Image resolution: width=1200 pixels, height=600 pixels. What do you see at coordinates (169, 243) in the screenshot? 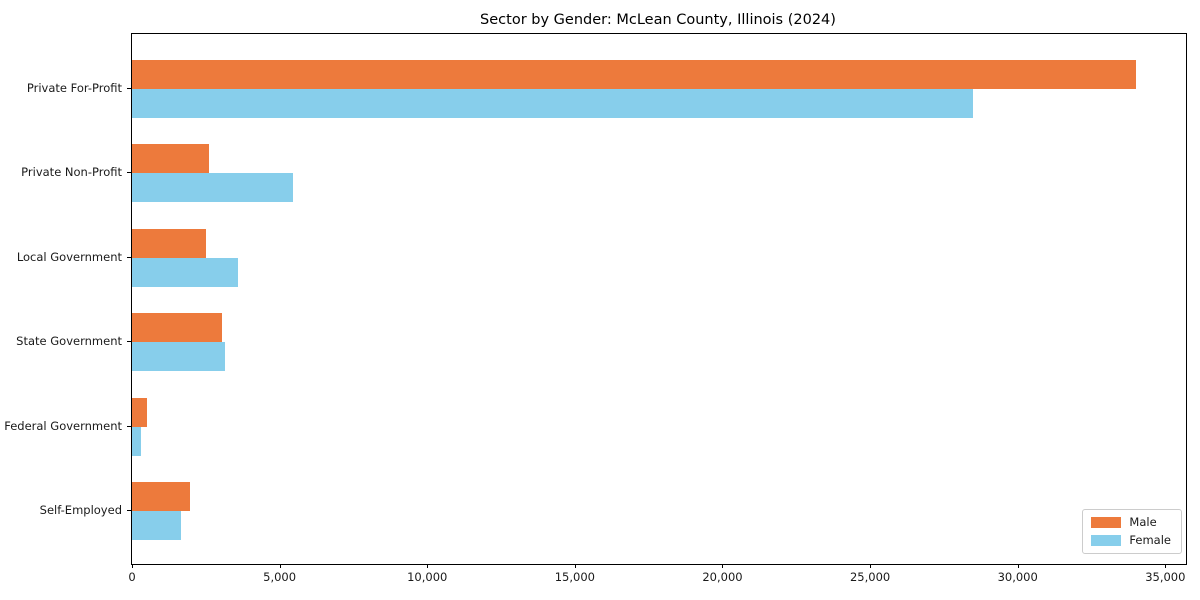
I see `bar-male-local-government` at bounding box center [169, 243].